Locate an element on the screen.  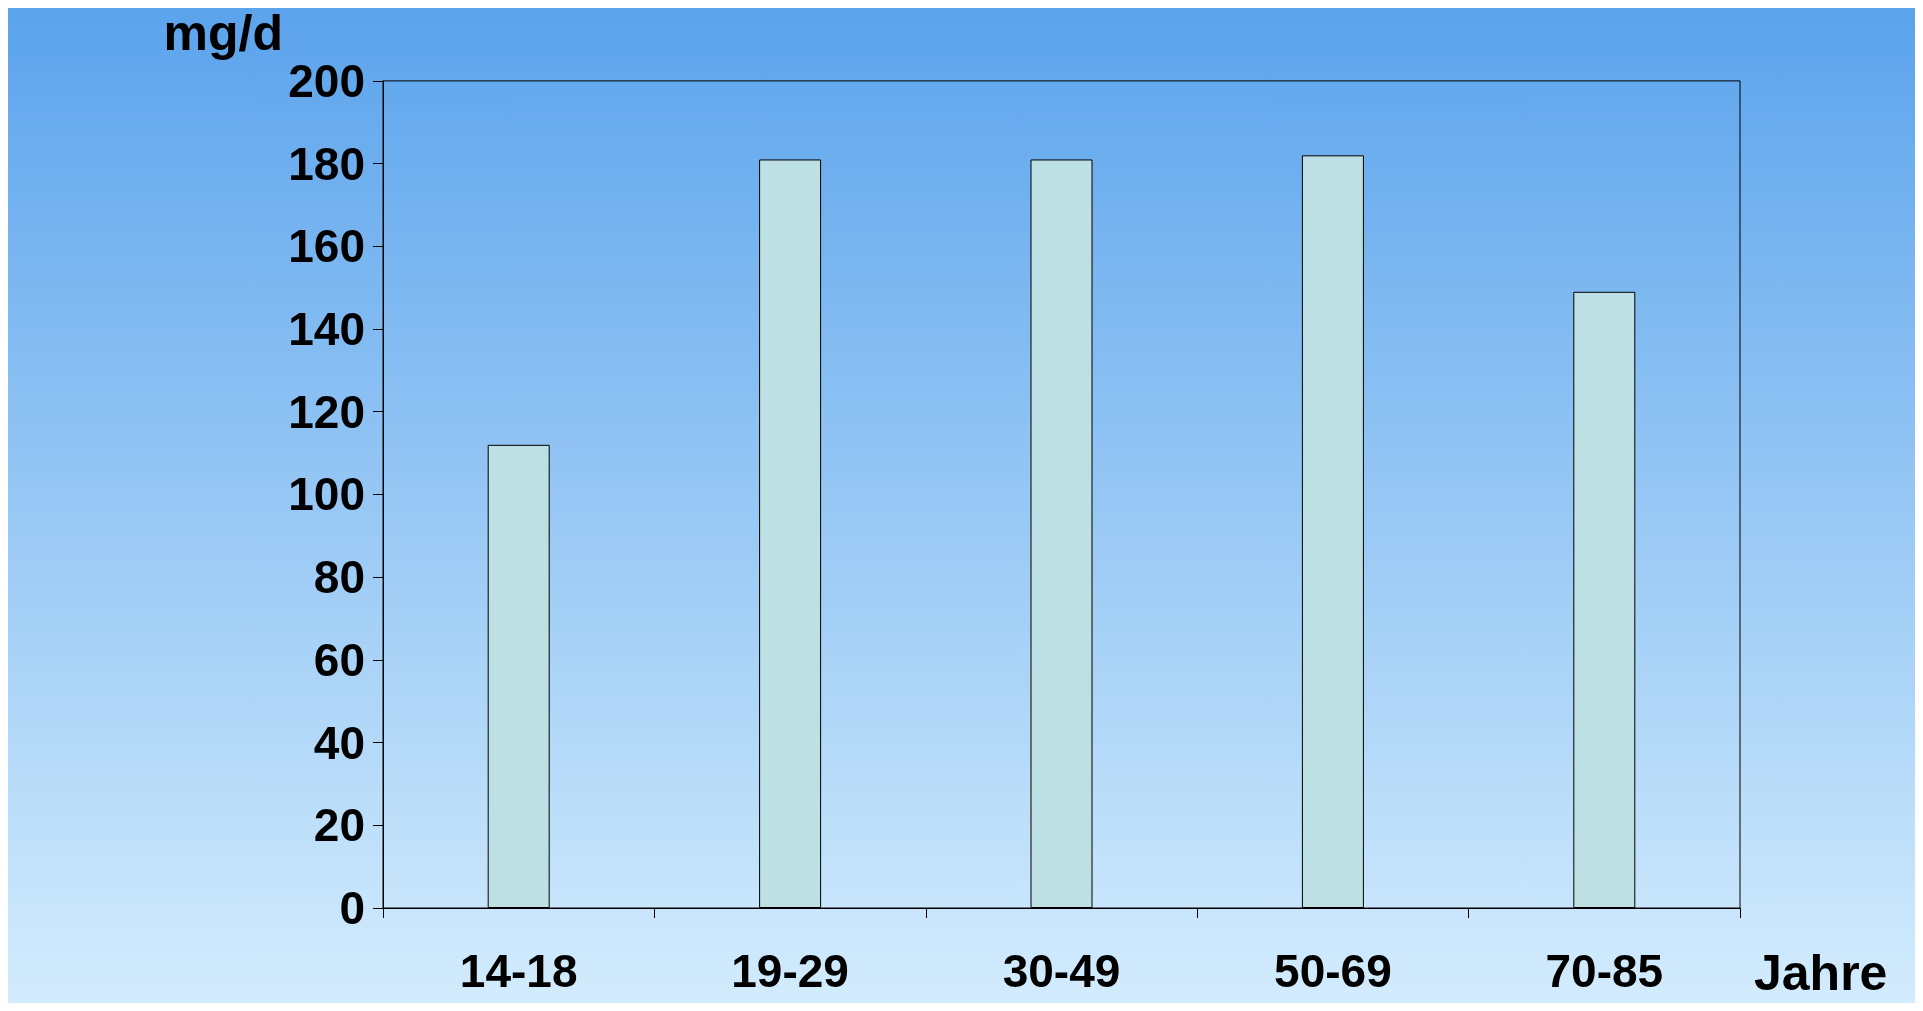
y-tick-label: 100 is located at coordinates (326, 494).